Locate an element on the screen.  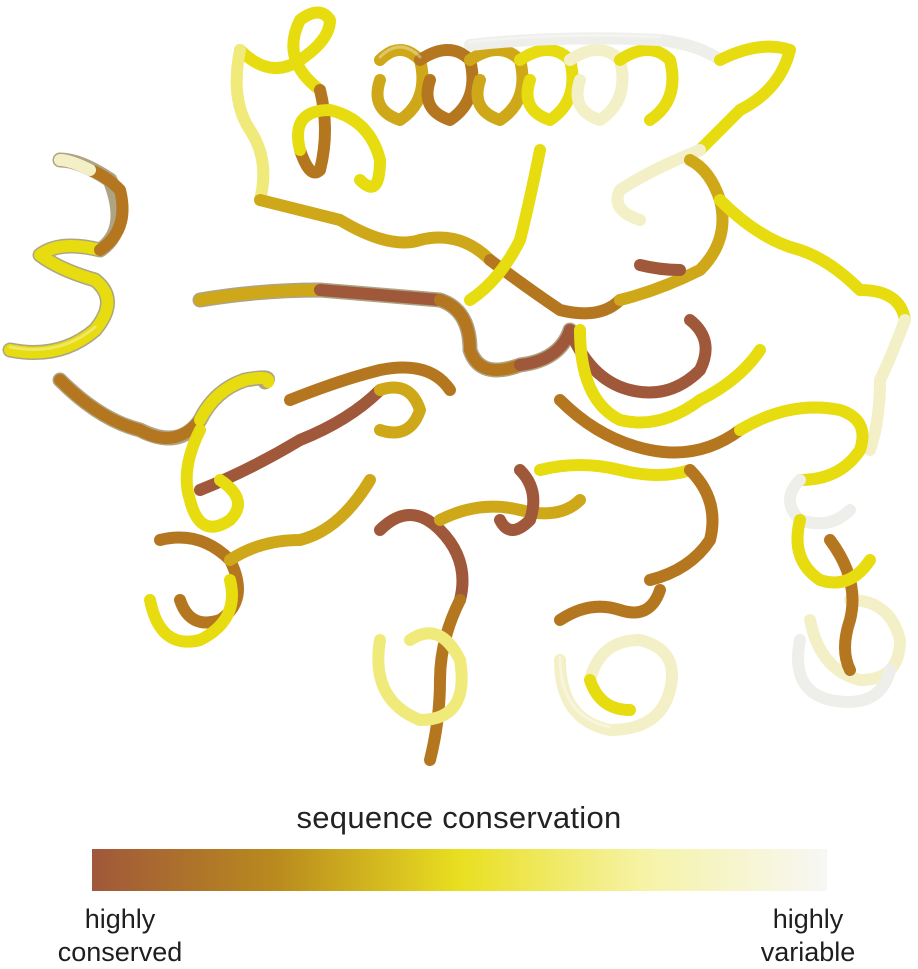
legend-title: sequence conservation is located at coordinates (459, 817).